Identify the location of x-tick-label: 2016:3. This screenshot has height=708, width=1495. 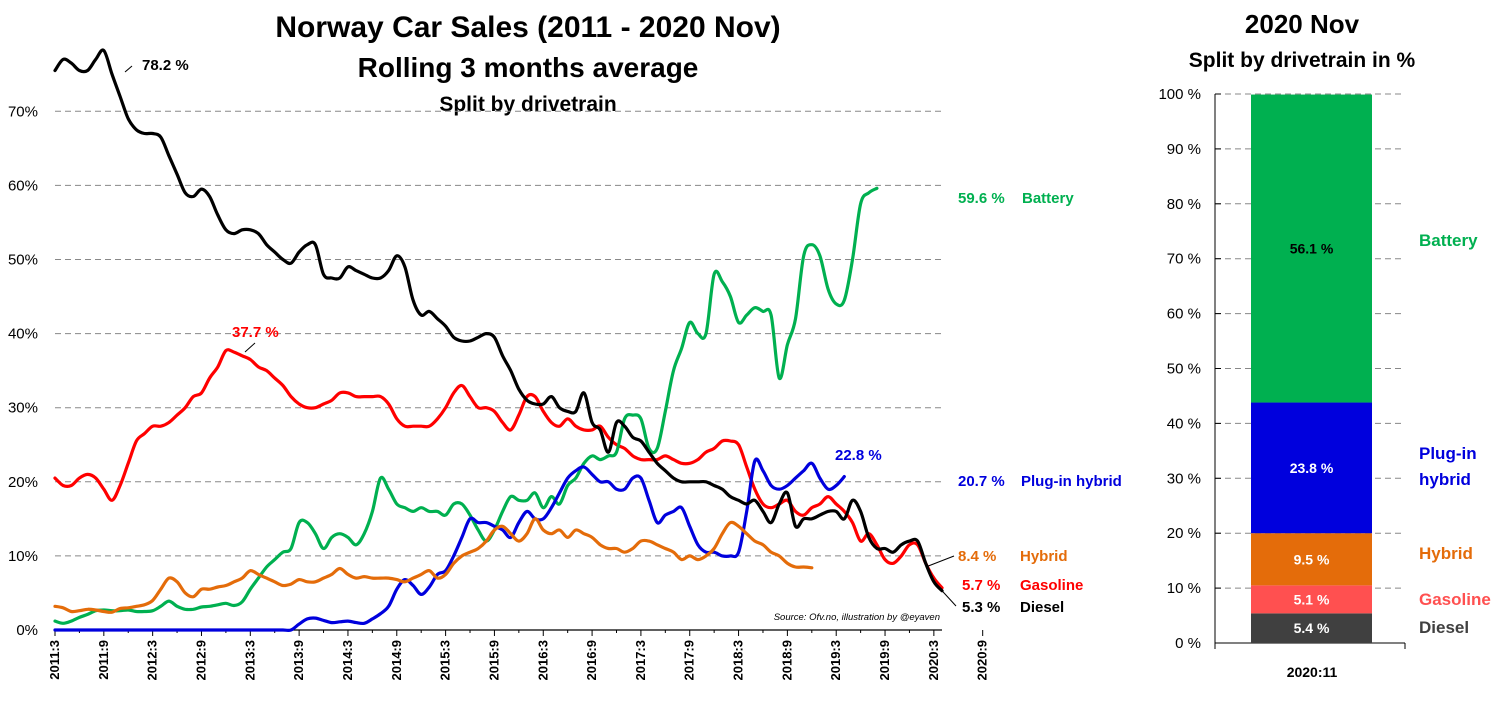
(542, 660).